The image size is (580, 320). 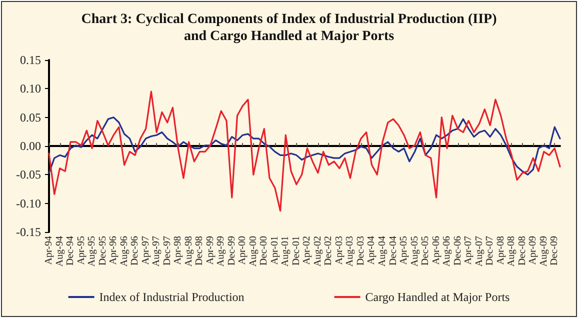 I want to click on chart-title: Chart 3: Cyclical Components of Index of Industrial Production (IIP) and Cargo Handled at Major Ports, so click(x=289, y=28).